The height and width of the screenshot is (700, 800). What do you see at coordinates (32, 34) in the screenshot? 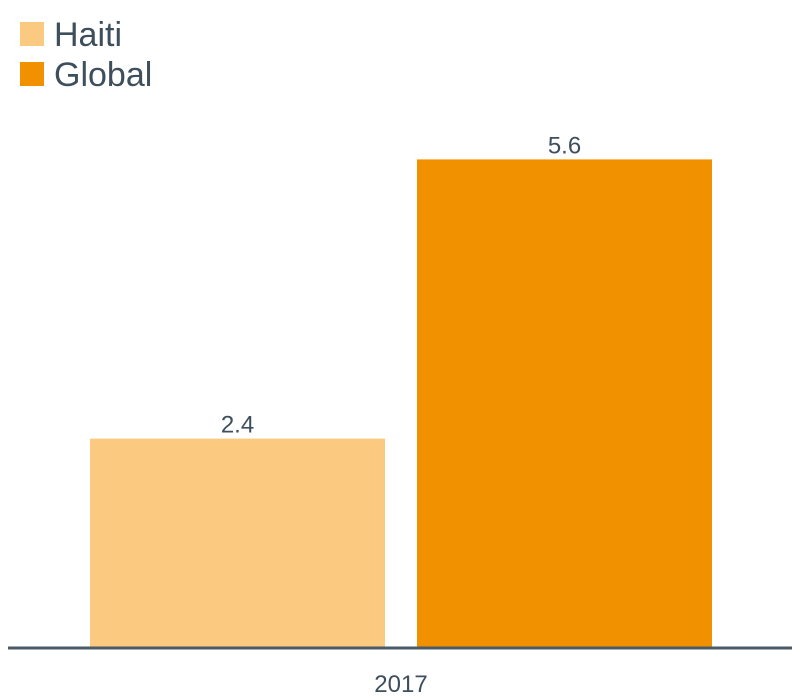
I see `legend-swatch-haiti` at bounding box center [32, 34].